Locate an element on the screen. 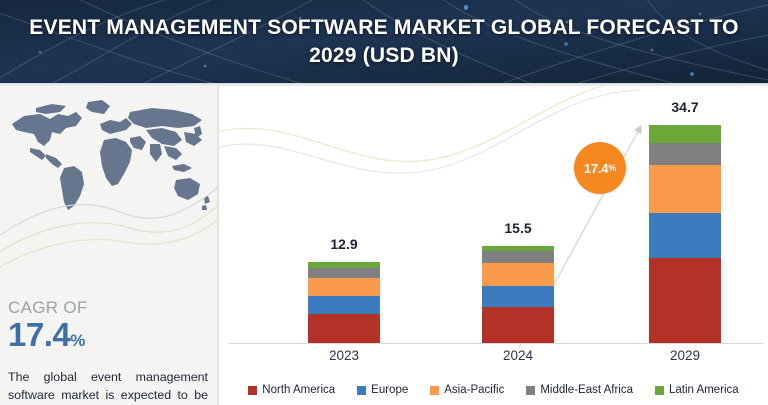 This screenshot has width=768, height=405. decorative-swoosh is located at coordinates (109, 226).